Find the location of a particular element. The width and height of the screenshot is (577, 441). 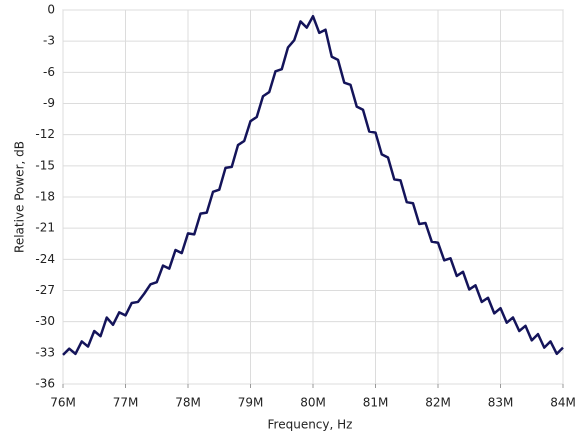

x-axis-label: Frequency, Hz is located at coordinates (310, 425).